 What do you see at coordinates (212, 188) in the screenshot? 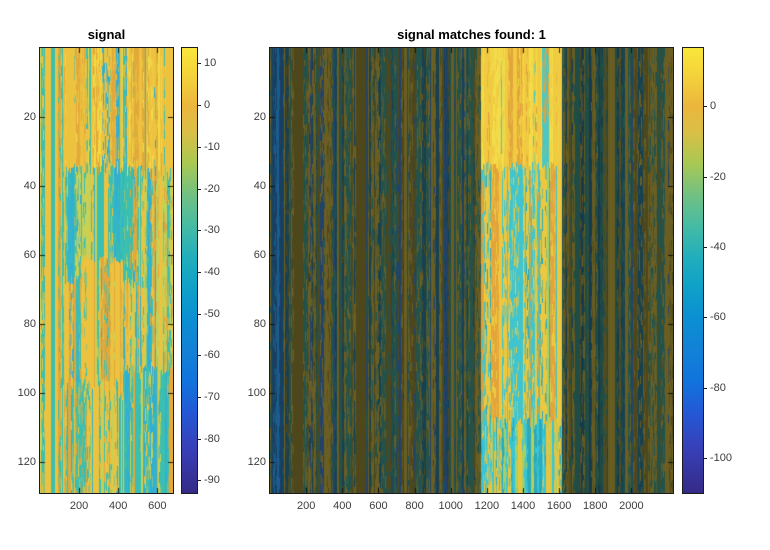
I see `left-colorbar-tick-label: -20` at bounding box center [212, 188].